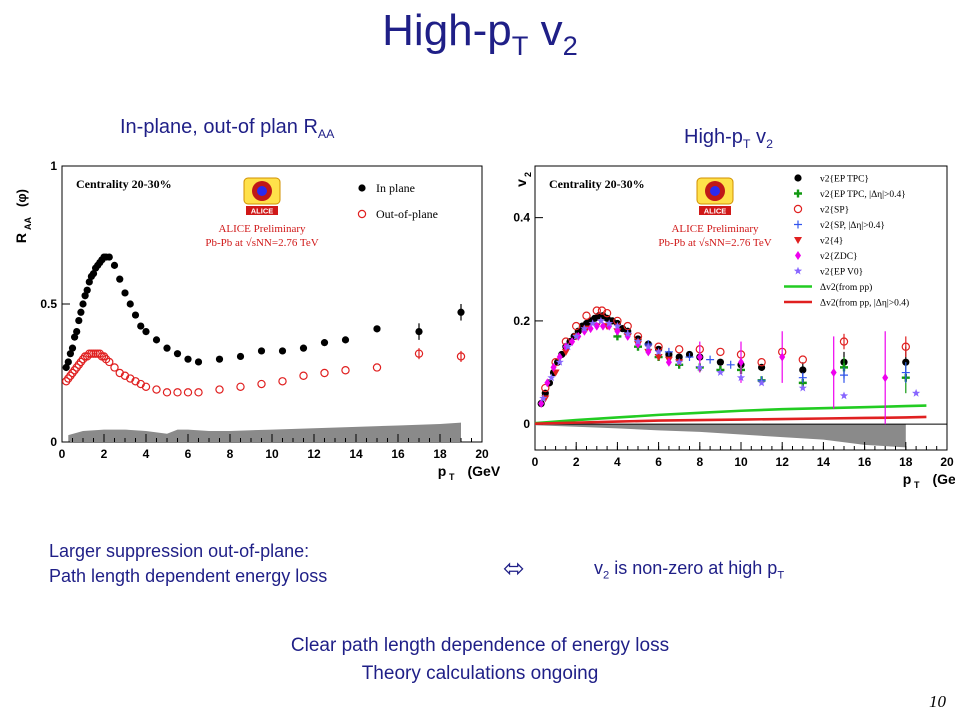 The width and height of the screenshot is (960, 720). What do you see at coordinates (852, 226) in the screenshot?
I see `legend-label: v2{SP, |Δη|>0.4}` at bounding box center [852, 226].